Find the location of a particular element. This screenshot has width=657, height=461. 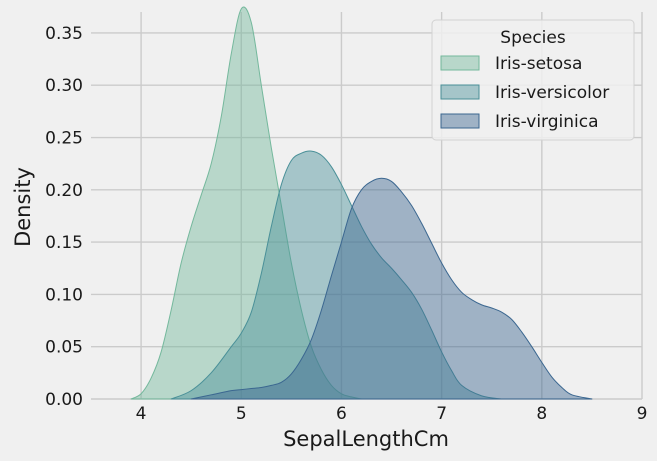

x-tick-label-3: 7 is located at coordinates (441, 414).